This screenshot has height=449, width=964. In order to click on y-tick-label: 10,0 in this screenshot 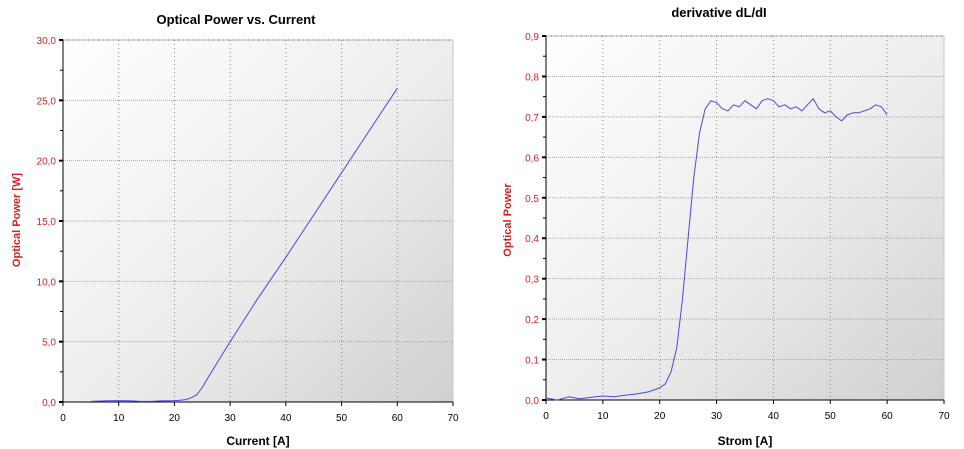, I will do `click(47, 282)`.